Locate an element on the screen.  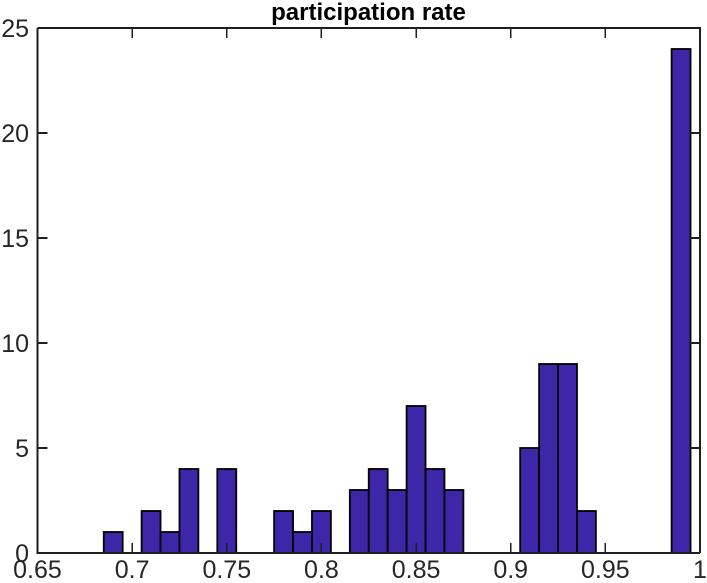
y-tick-label: 10 is located at coordinates (15, 344).